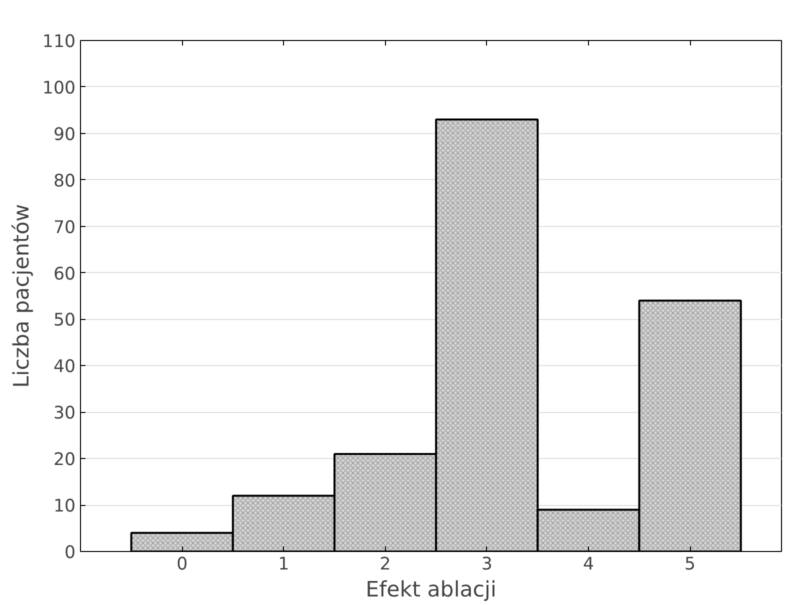 This screenshot has height=605, width=795. I want to click on x-tick-label: 3, so click(486, 564).